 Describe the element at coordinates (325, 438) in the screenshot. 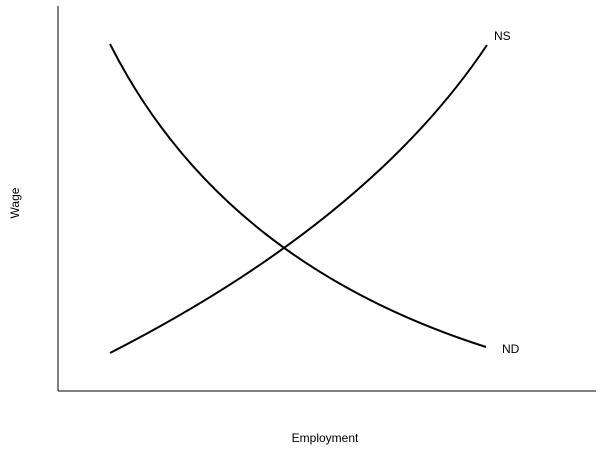

I see `x-axis-label: Employment` at that location.